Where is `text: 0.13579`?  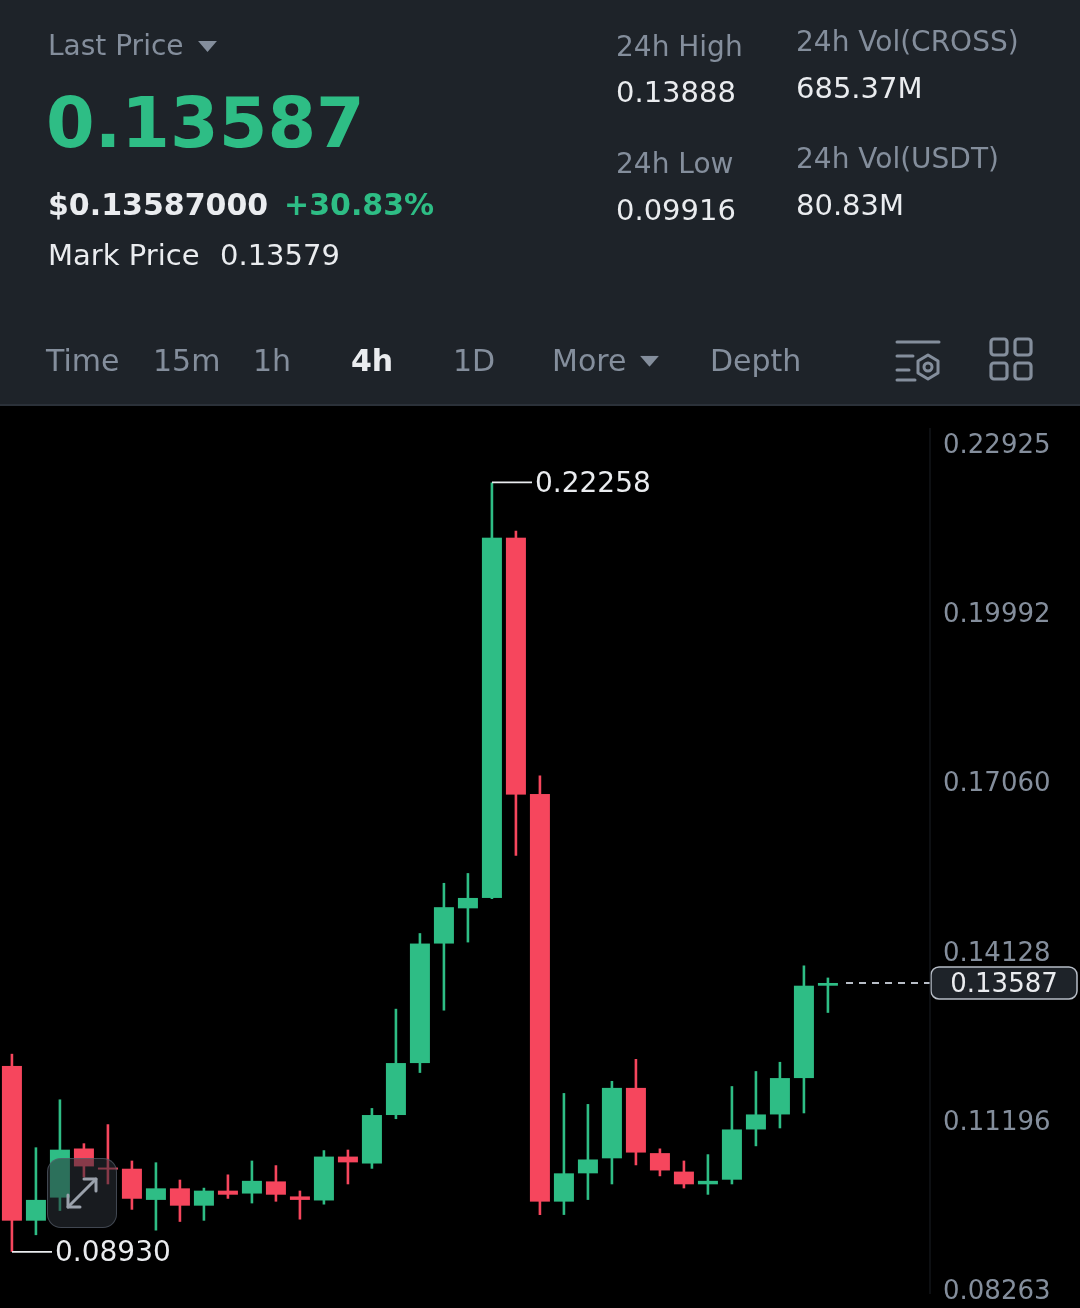
text: 0.13579 is located at coordinates (280, 255).